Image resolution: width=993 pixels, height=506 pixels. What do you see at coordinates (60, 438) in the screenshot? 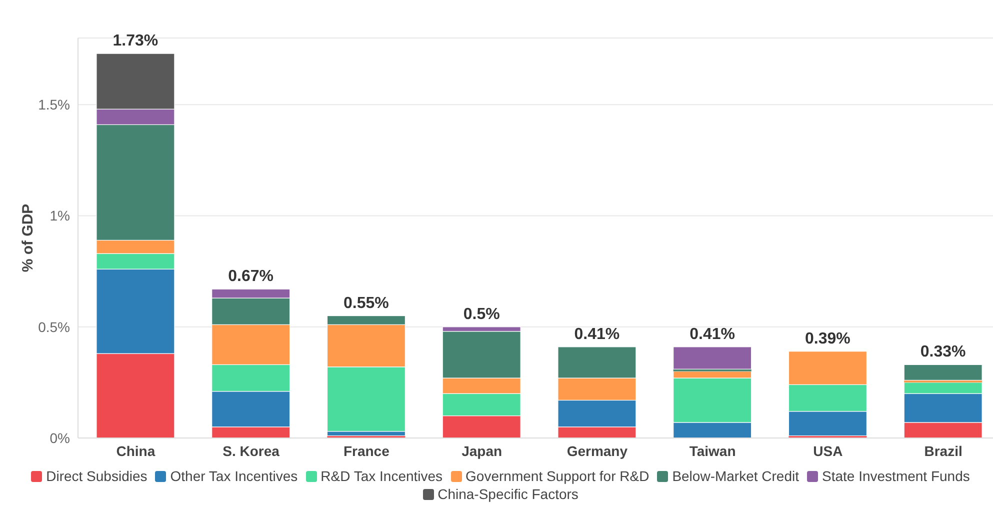
I see `y-tick-label: 0%` at bounding box center [60, 438].